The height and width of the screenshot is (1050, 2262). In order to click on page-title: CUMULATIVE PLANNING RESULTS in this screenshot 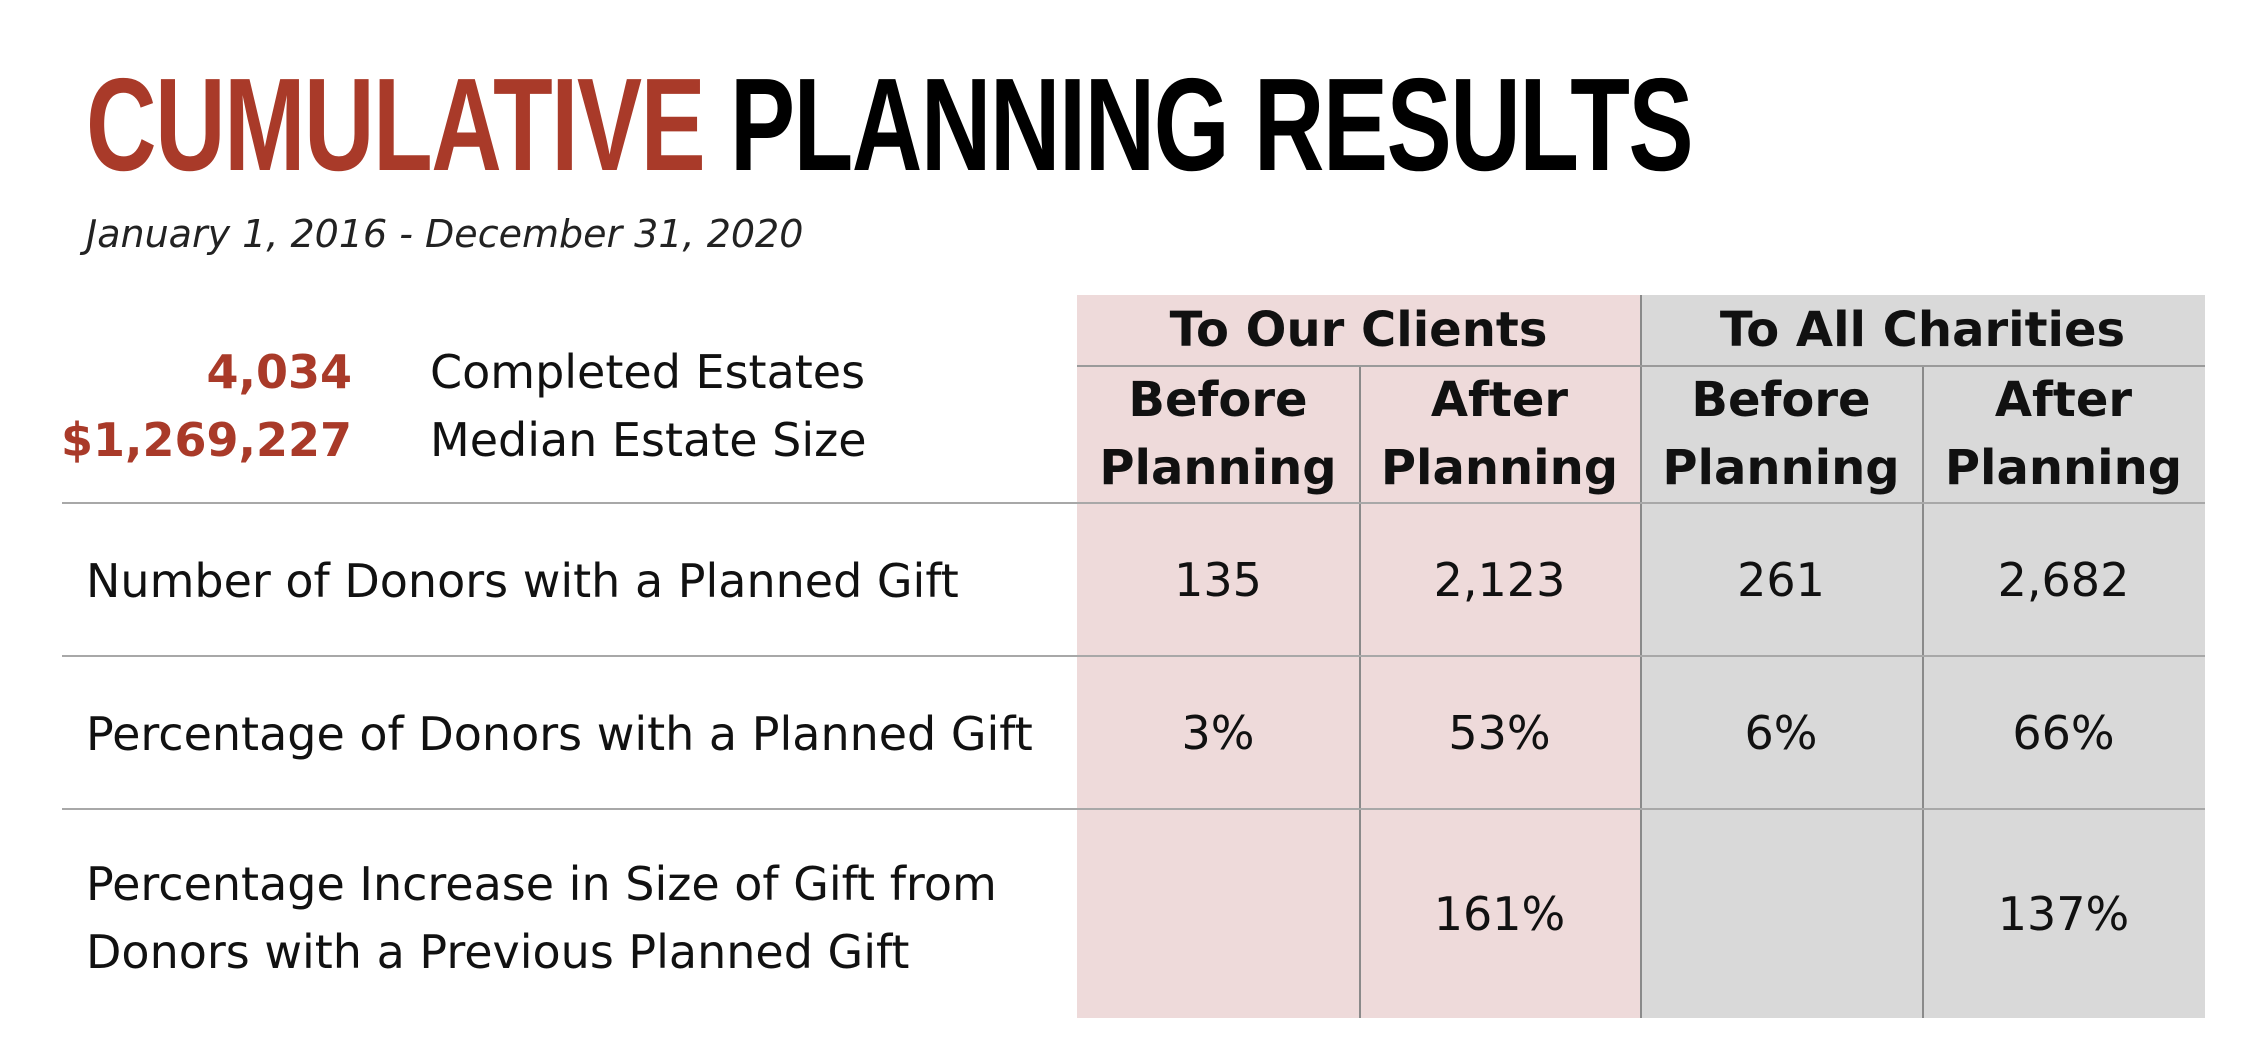, I will do `click(890, 125)`.